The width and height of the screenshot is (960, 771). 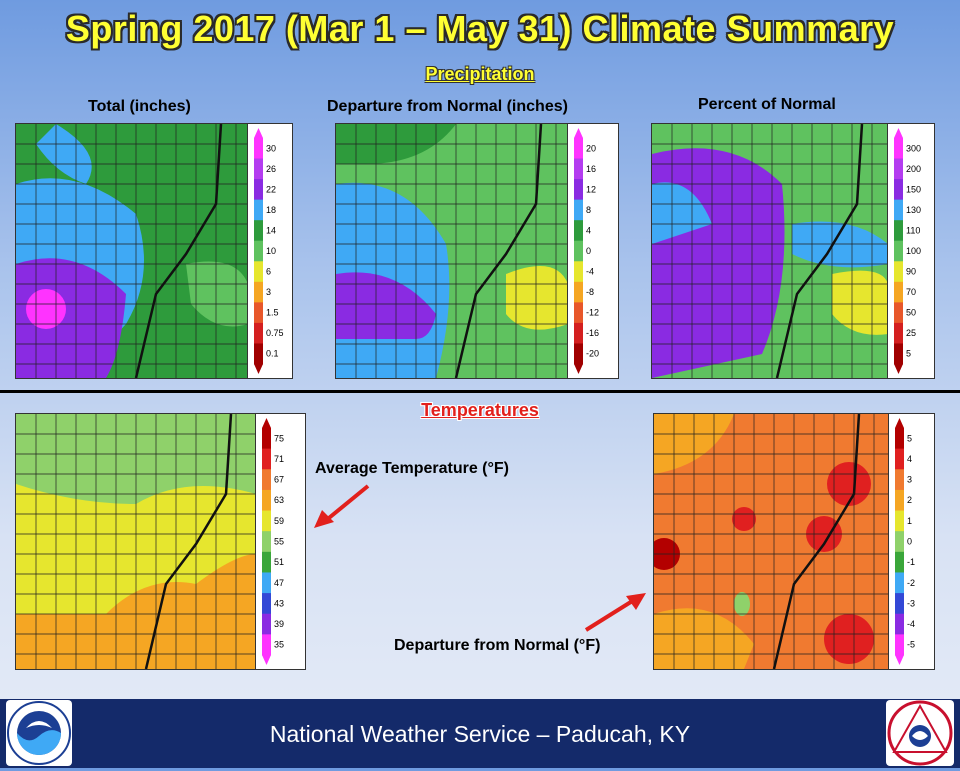 I want to click on precip-percent-legend: 300 200 150 130 110 100 90 70 50 25 5, so click(x=911, y=251).